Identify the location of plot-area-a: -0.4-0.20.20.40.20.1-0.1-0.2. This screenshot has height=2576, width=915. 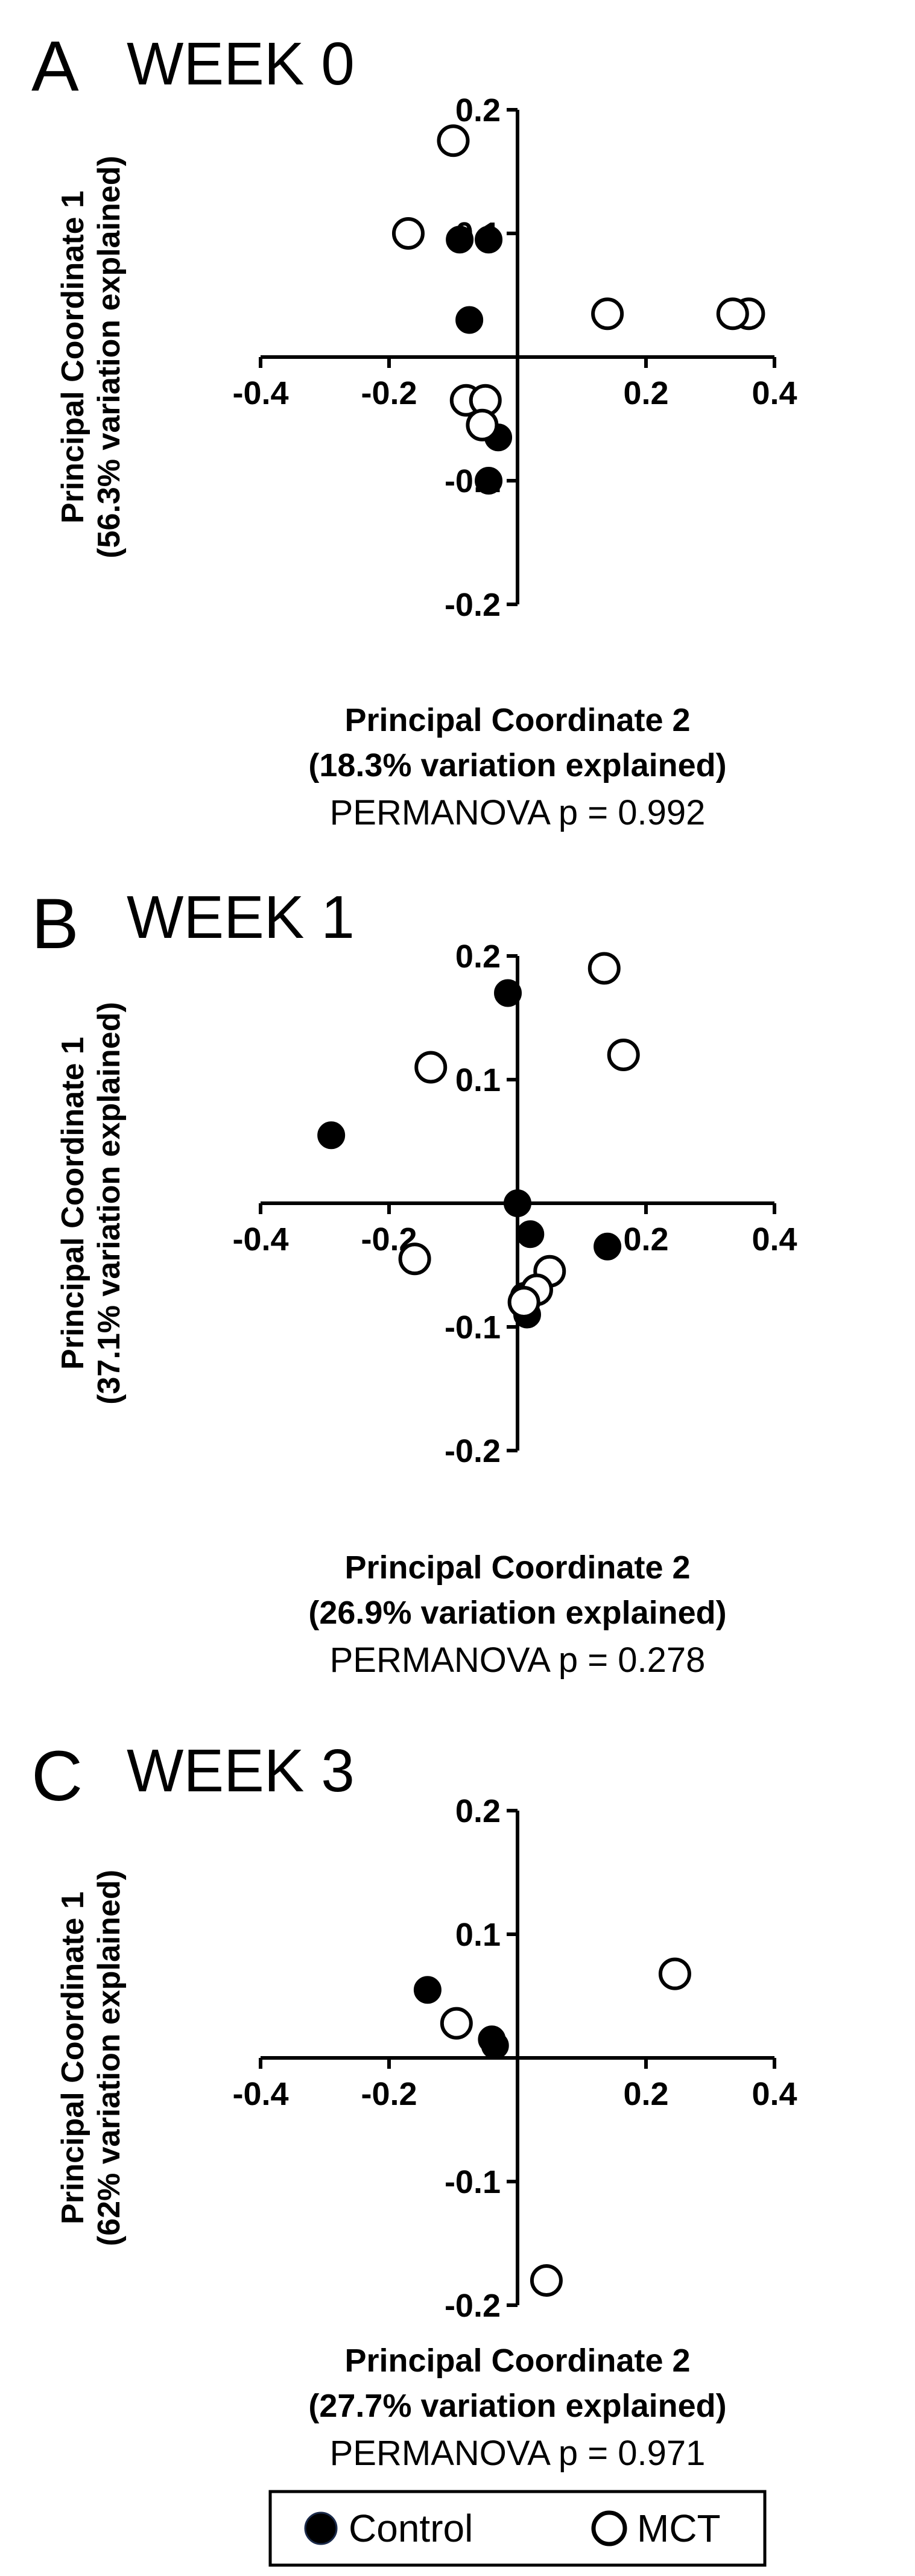
(514, 357).